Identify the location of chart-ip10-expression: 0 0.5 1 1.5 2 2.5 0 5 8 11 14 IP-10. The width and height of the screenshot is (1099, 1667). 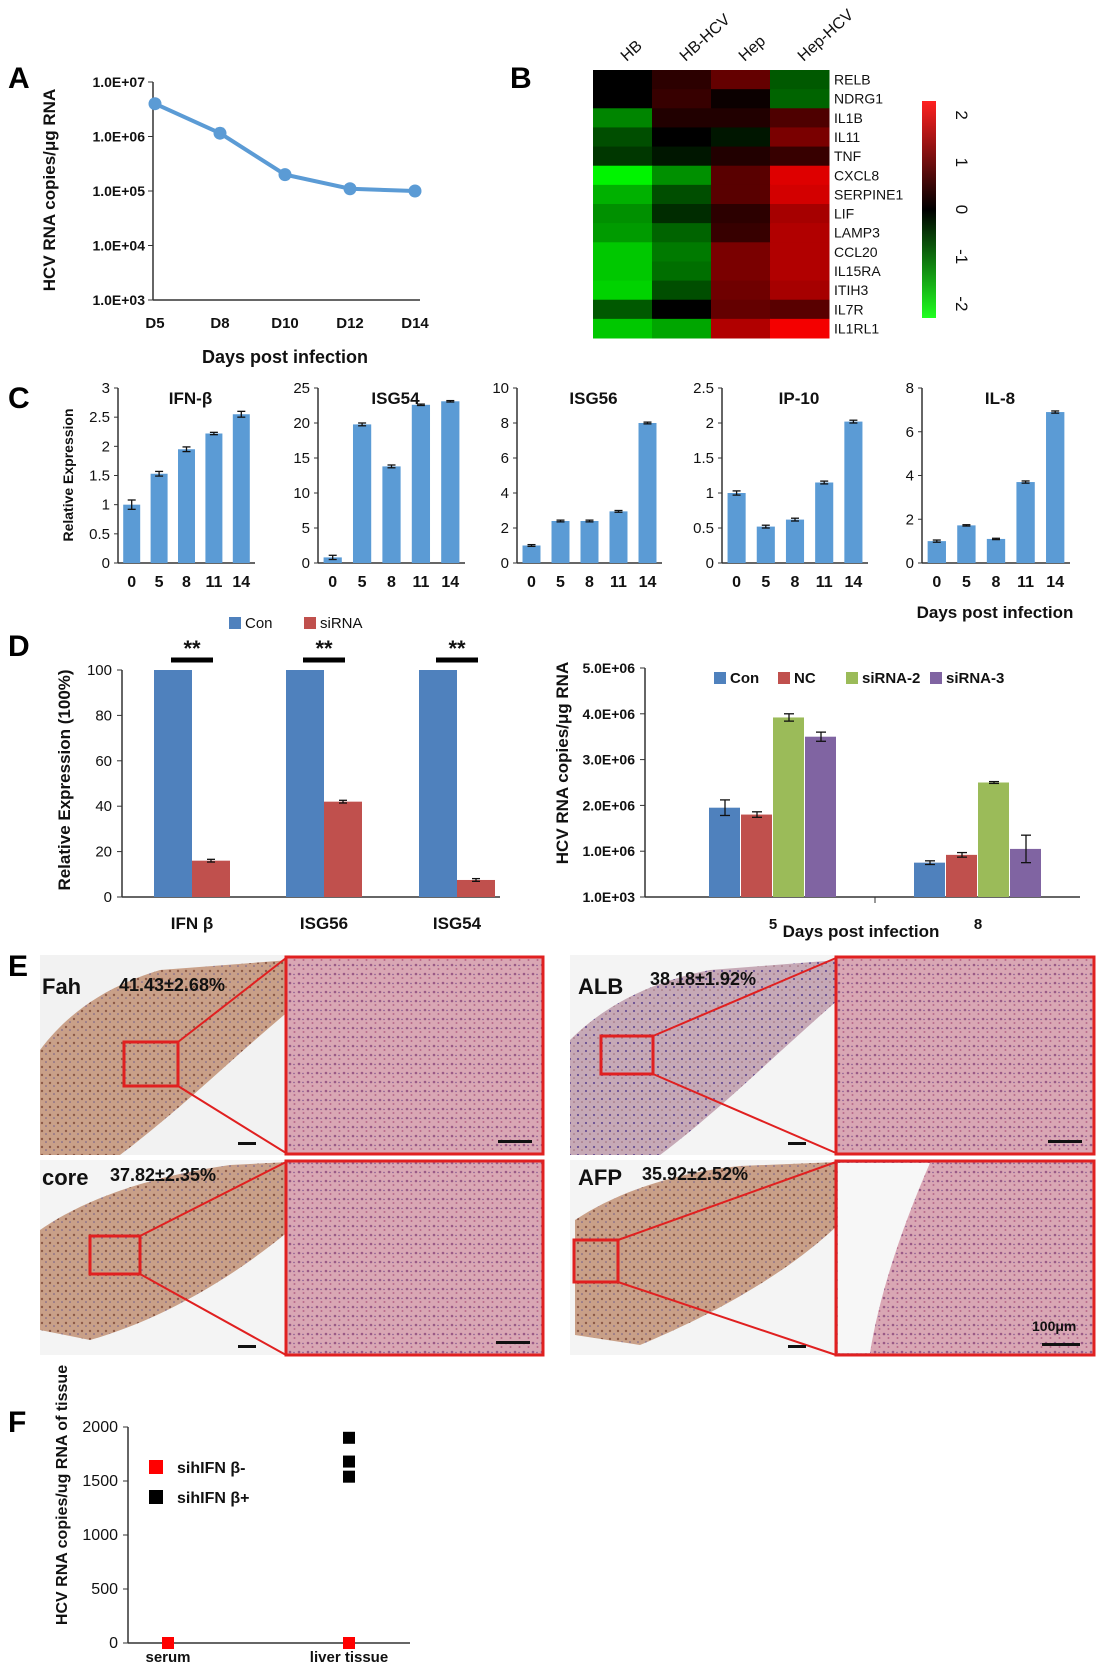
(780, 485).